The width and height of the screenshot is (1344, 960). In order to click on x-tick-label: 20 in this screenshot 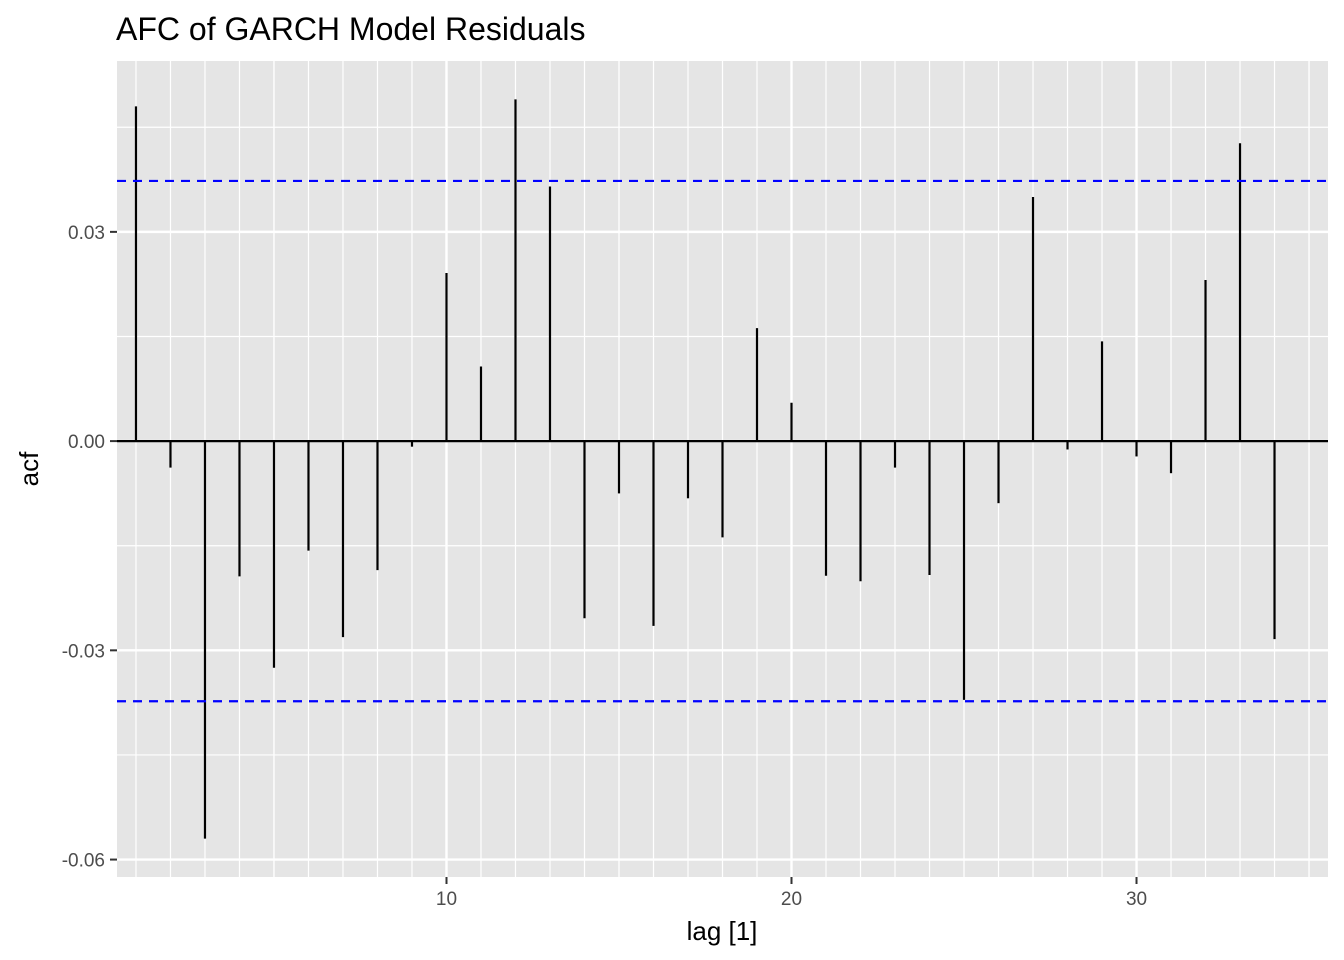, I will do `click(791, 899)`.